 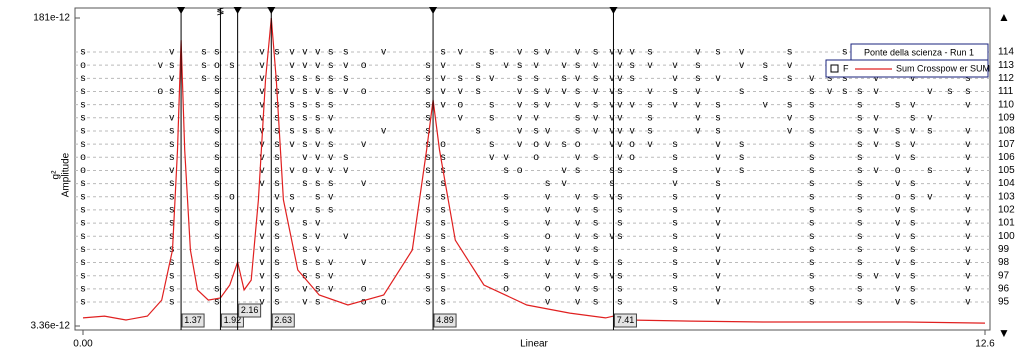 I want to click on x-tick-label: 0.00, so click(x=83, y=344).